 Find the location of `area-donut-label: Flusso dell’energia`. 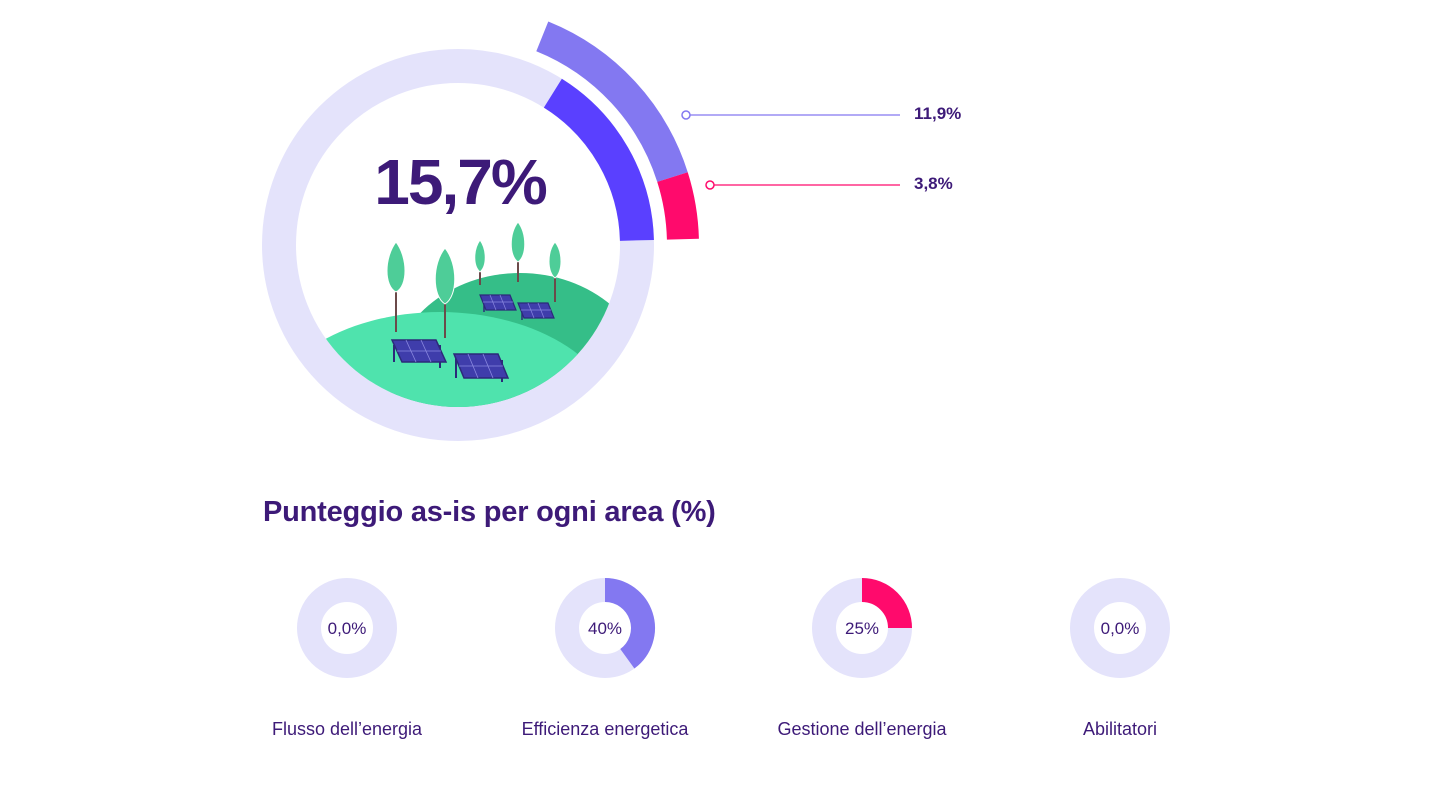

area-donut-label: Flusso dell’energia is located at coordinates (347, 729).